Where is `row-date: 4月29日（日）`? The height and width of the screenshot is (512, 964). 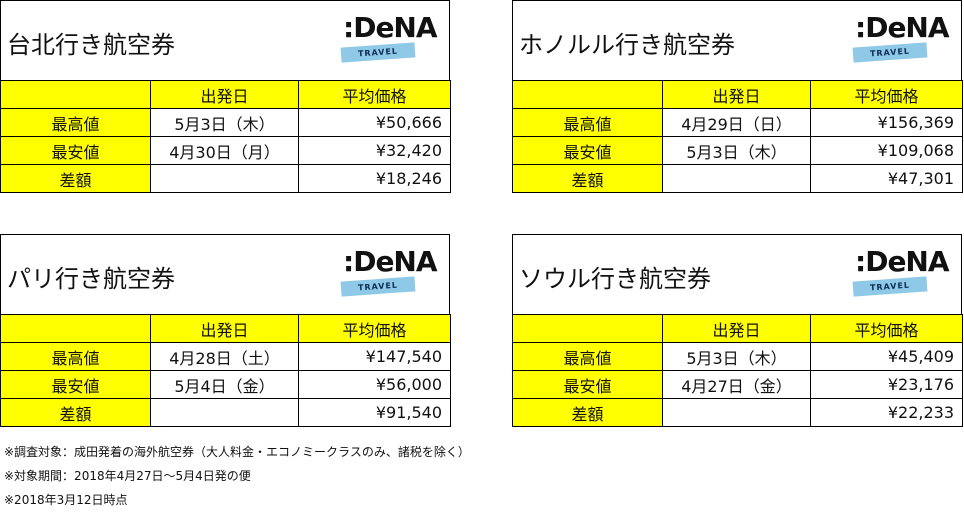 row-date: 4月29日（日） is located at coordinates (736, 122).